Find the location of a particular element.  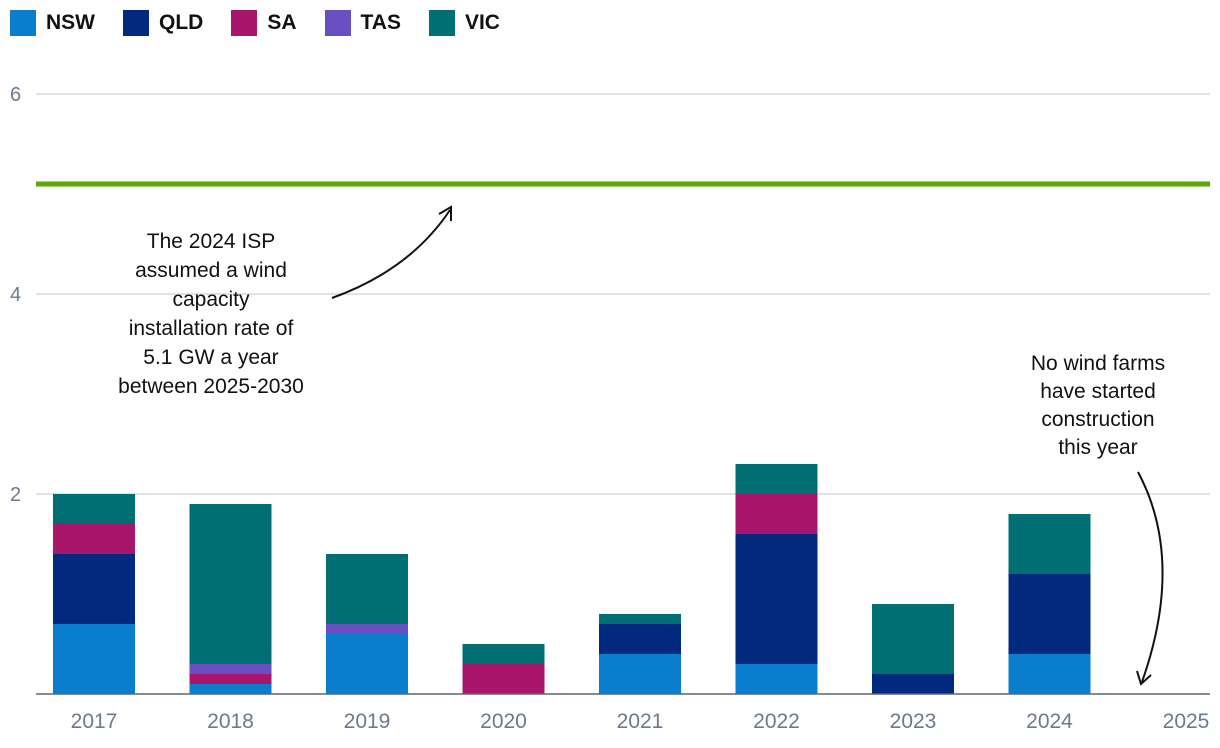

bar-qld-2017 is located at coordinates (94, 589).